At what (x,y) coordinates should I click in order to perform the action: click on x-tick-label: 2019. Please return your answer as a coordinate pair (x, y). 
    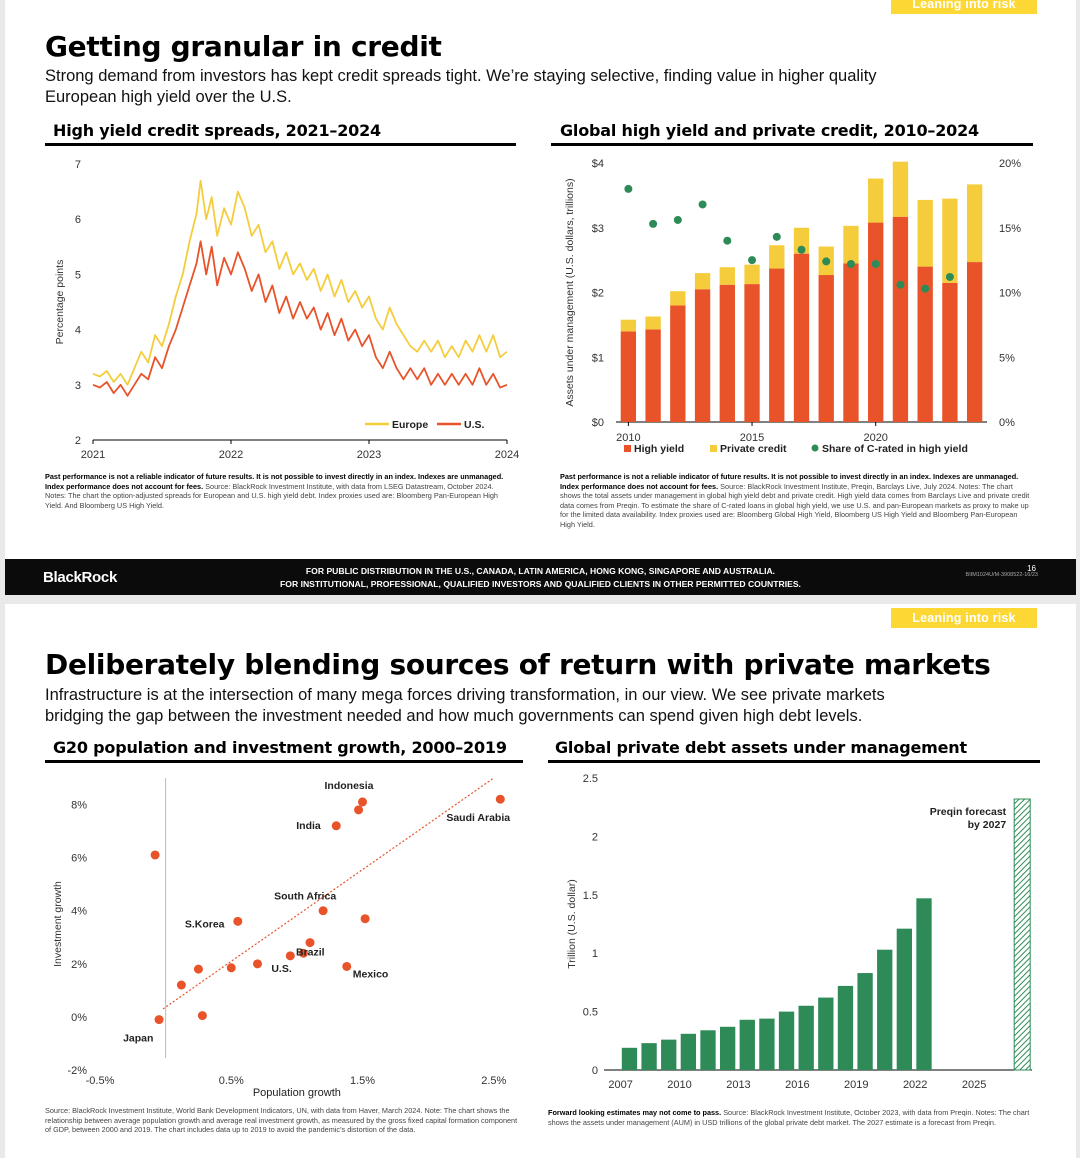
    Looking at the image, I should click on (856, 1085).